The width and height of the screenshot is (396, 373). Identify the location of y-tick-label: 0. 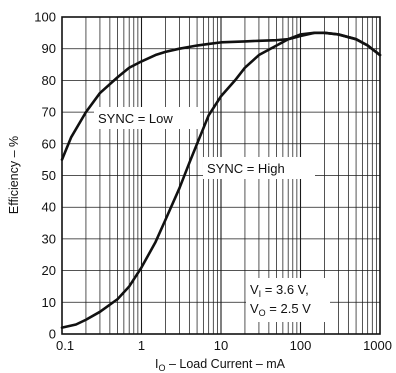
(52, 334).